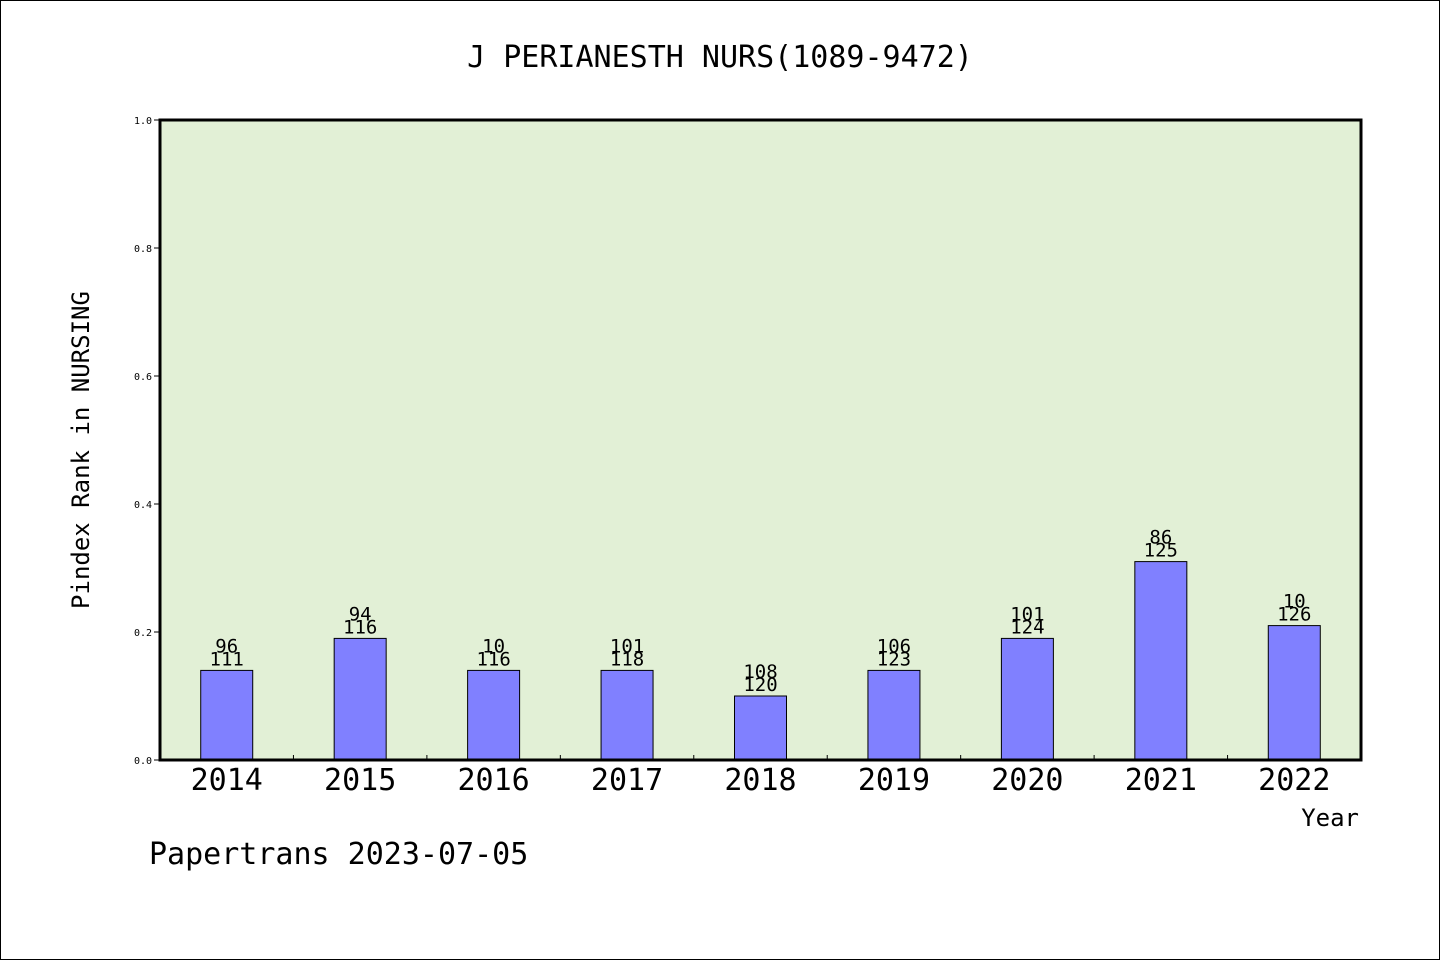 The width and height of the screenshot is (1440, 963). What do you see at coordinates (1294, 615) in the screenshot?
I see `bar-label-bottom: 126` at bounding box center [1294, 615].